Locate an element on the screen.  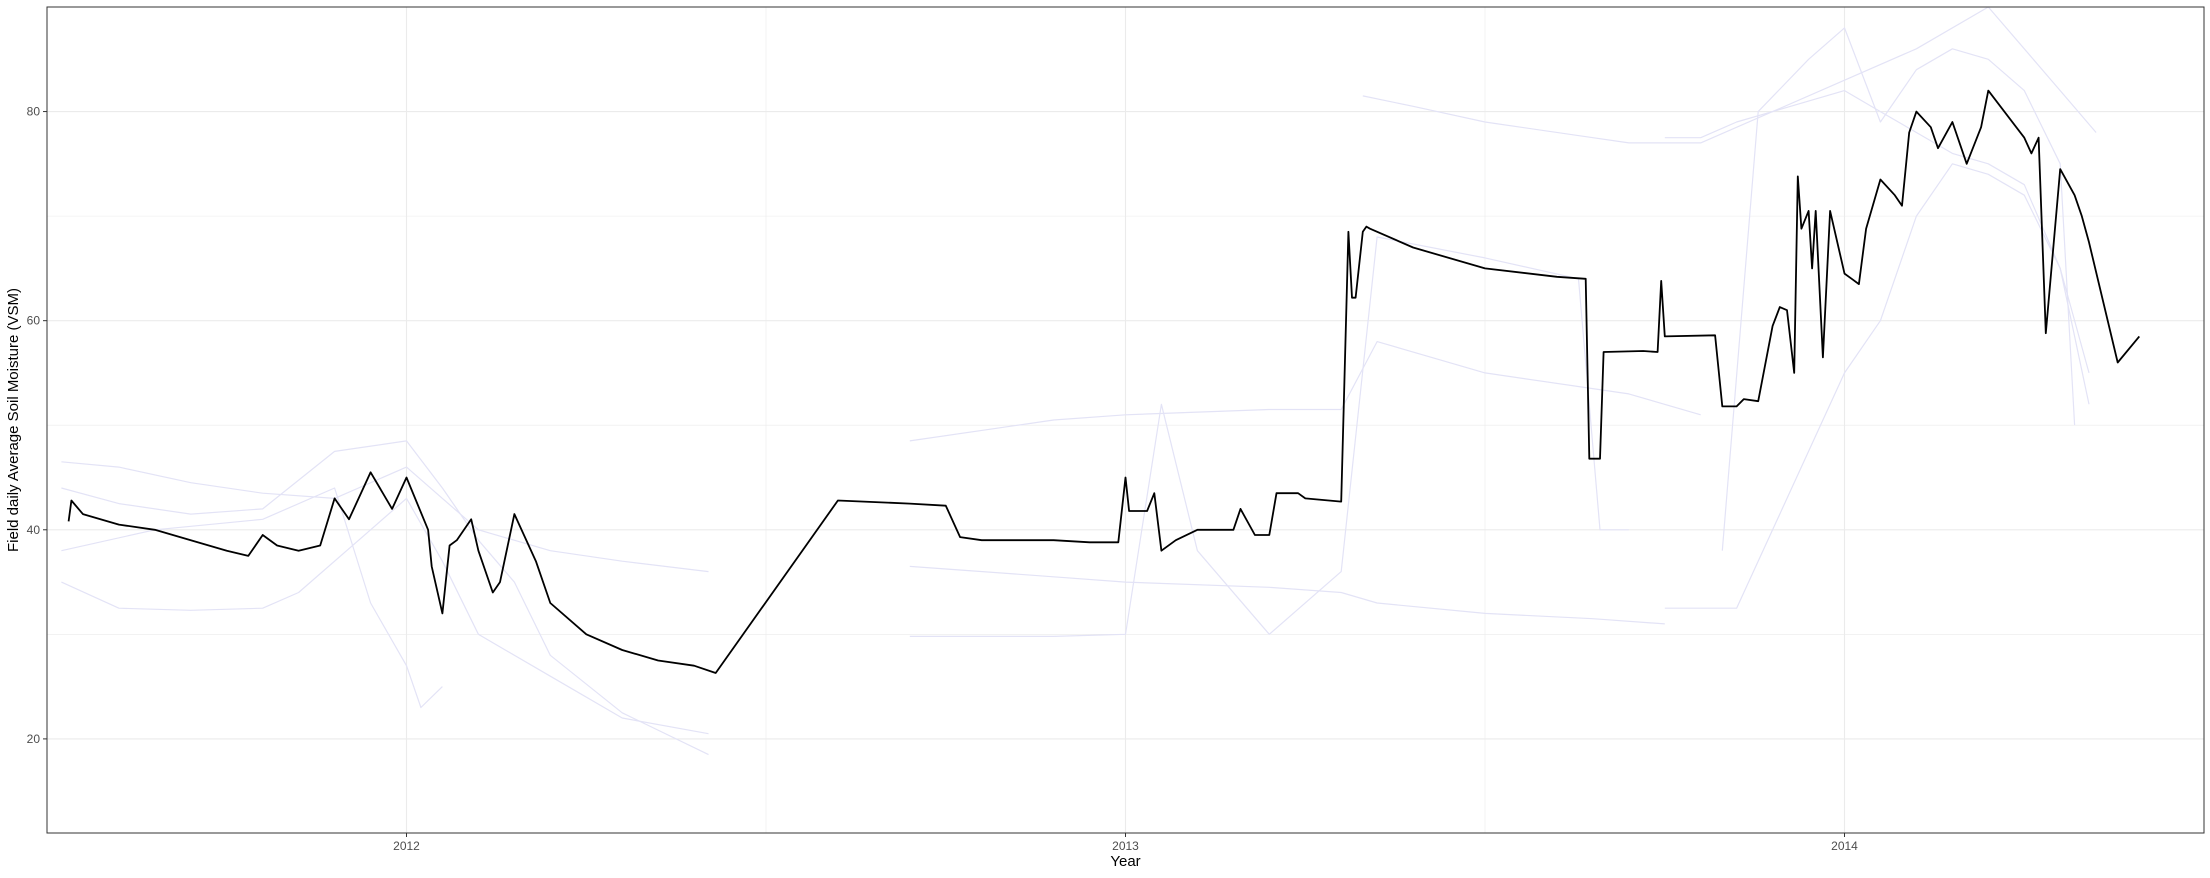
y-tick-label: 80 is located at coordinates (34, 112).